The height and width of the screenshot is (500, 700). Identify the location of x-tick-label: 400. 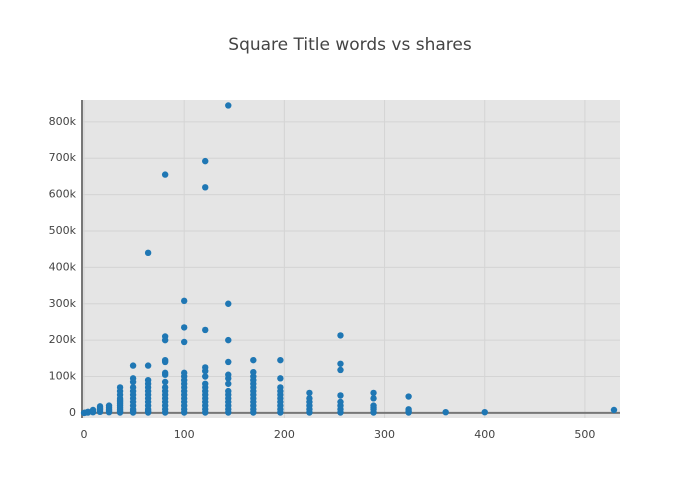
(484, 434).